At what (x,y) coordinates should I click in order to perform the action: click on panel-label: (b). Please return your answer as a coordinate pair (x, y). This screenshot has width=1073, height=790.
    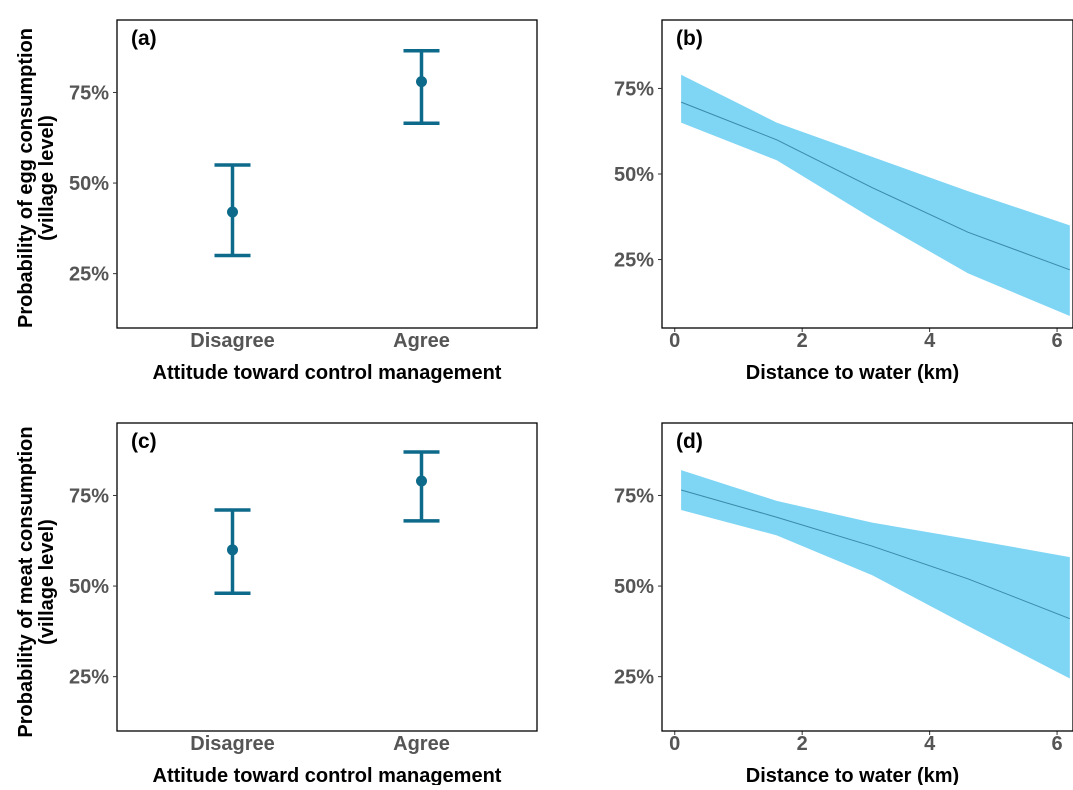
    Looking at the image, I should click on (689, 38).